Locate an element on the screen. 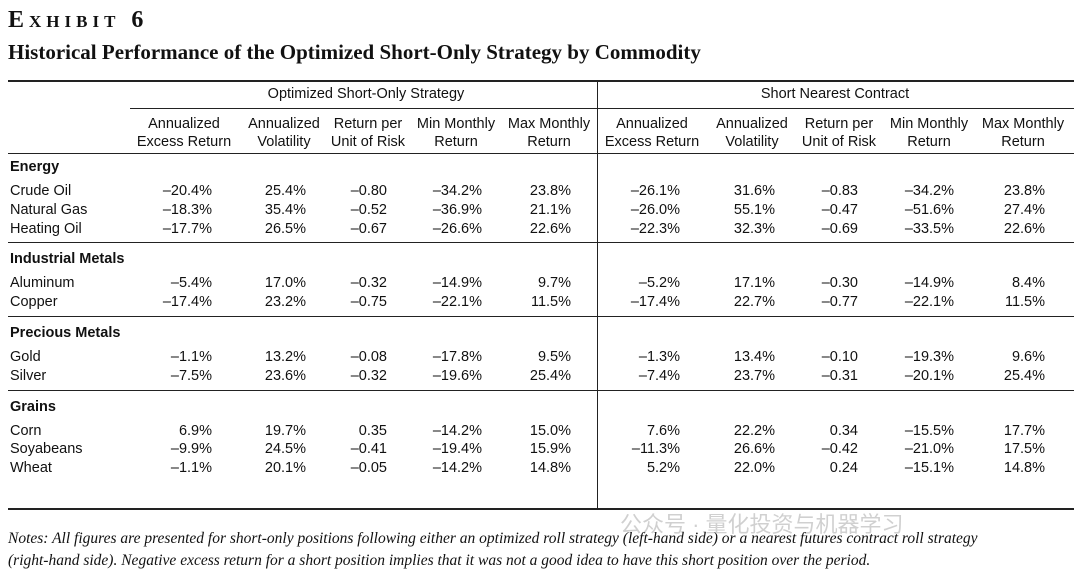  group-header: Short Nearest Contract is located at coordinates (835, 94).